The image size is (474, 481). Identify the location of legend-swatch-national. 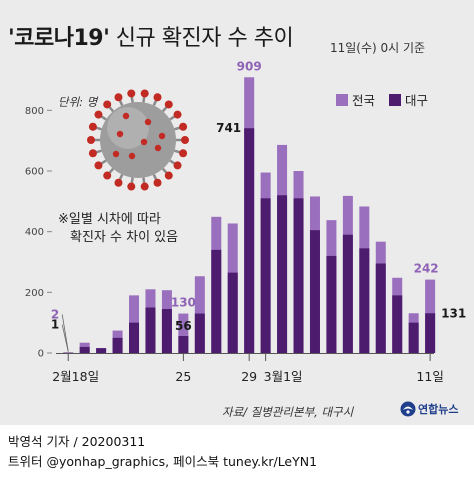
(342, 99).